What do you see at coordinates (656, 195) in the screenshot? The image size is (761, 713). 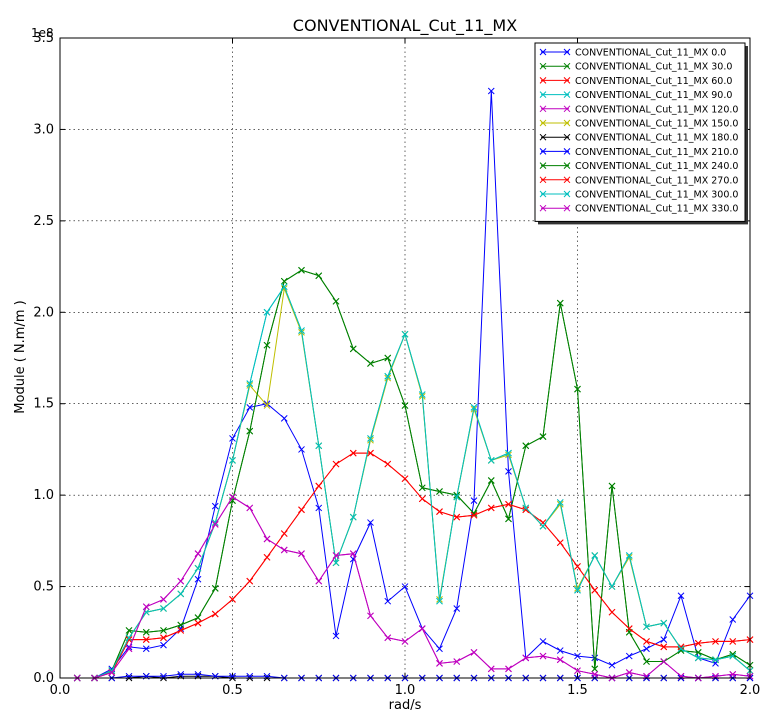 I see `legend-label: CONVENTIONAL_Cut_11_MX 300.0` at bounding box center [656, 195].